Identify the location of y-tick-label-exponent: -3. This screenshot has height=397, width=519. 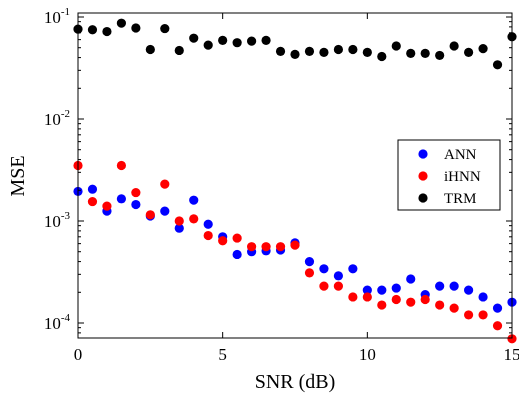
(66, 216).